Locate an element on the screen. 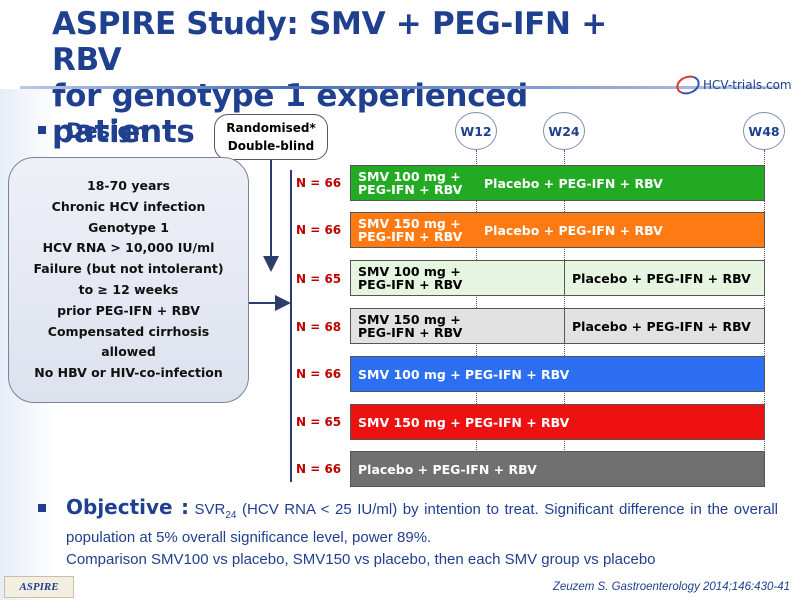 The height and width of the screenshot is (600, 800). arm-6-bar: SMV 150 mg + PEG-IFN + RBV is located at coordinates (557, 422).